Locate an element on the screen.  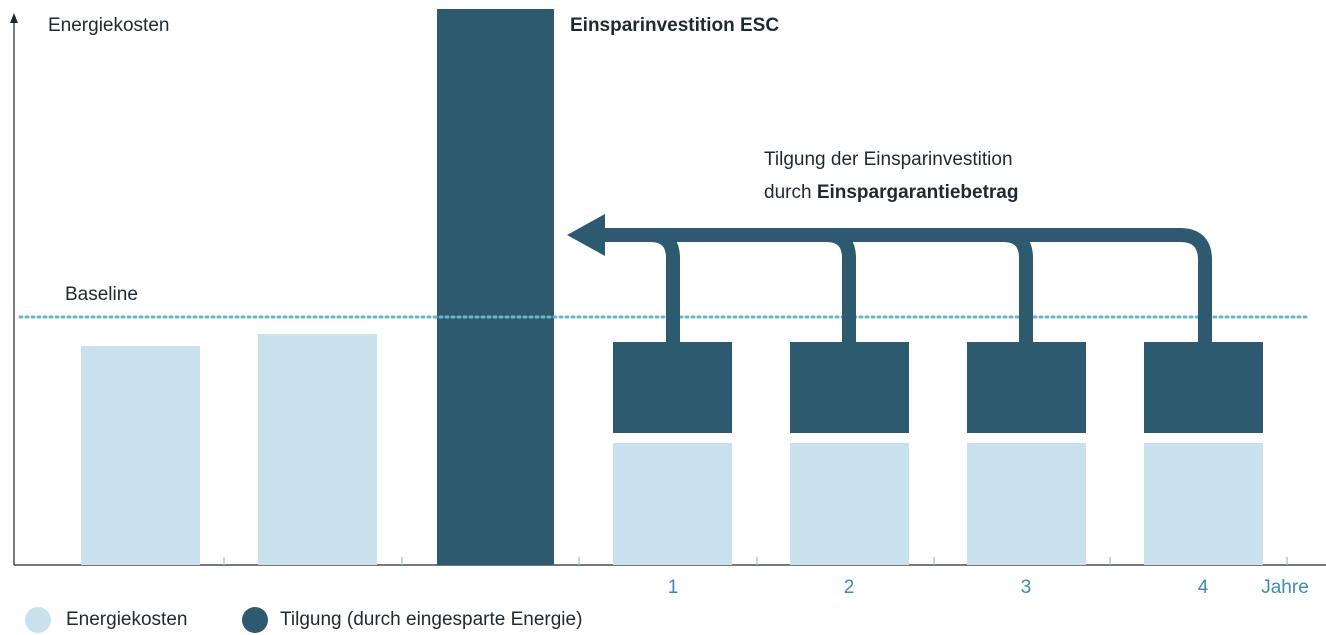
investment-label: Einsparinvestition ESC is located at coordinates (674, 25).